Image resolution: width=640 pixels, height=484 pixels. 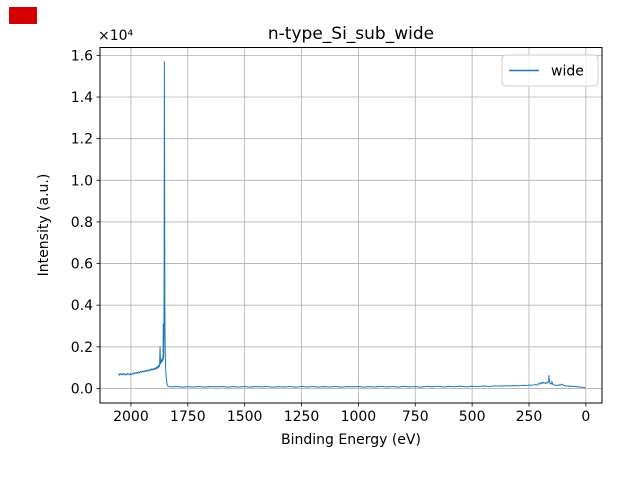 I want to click on x-tick-label: 250, so click(x=529, y=417).